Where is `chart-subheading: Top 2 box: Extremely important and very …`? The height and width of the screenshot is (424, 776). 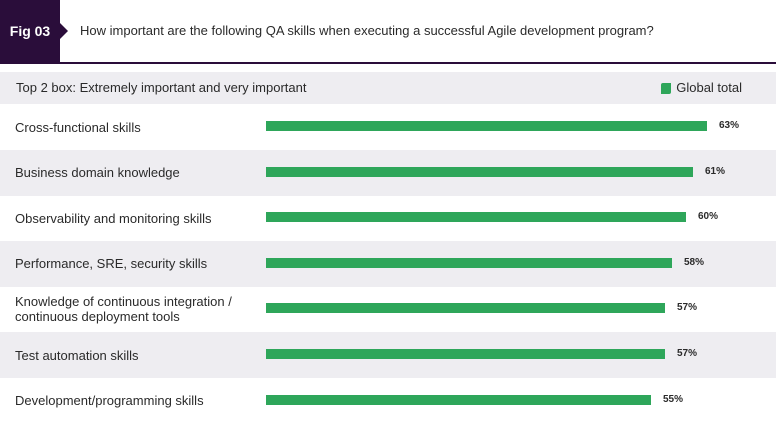 chart-subheading: Top 2 box: Extremely important and very … is located at coordinates (161, 87).